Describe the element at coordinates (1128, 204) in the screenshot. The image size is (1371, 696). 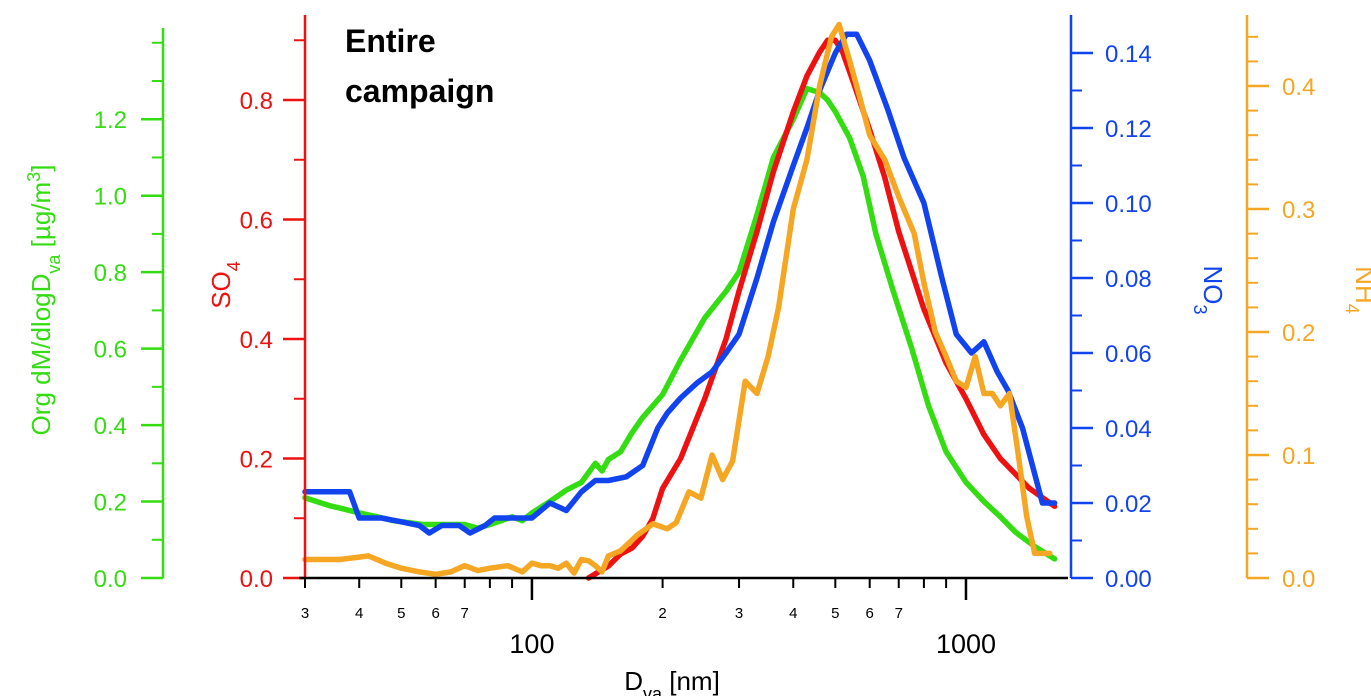
I see `no3-tick-label: 0.10` at that location.